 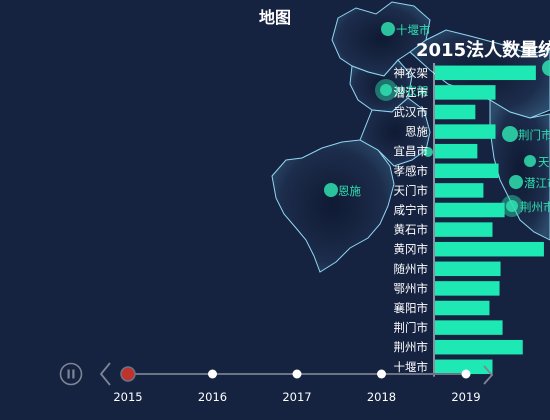 I want to click on category-label: 恩施, so click(x=416, y=132).